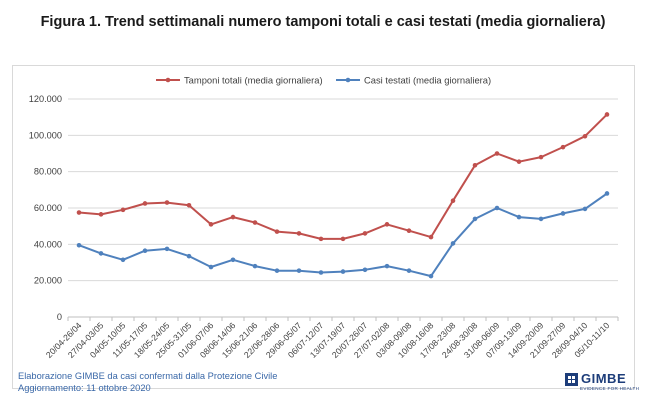 The image size is (646, 416). Describe the element at coordinates (84, 388) in the screenshot. I see `update-date: Aggiornamento: 11 ottobre 2020` at that location.